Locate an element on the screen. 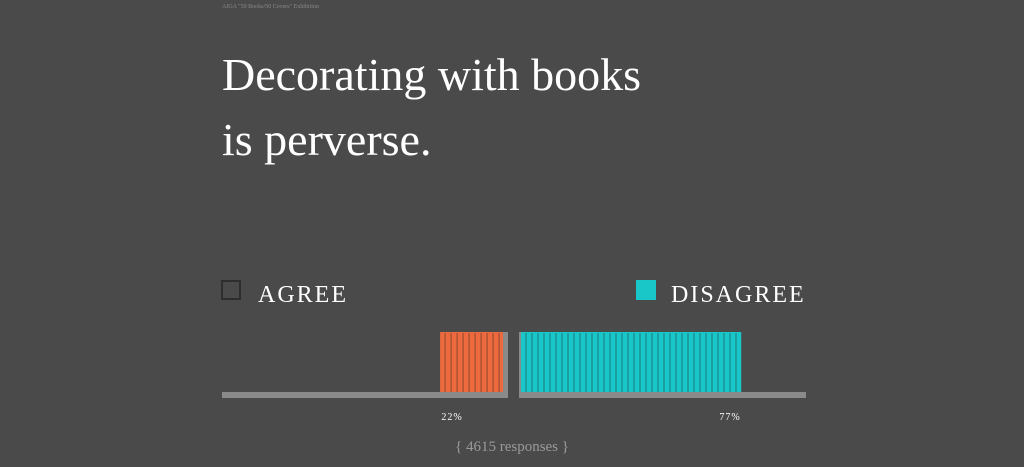 This screenshot has width=1024, height=467. legend-label: AGREE is located at coordinates (303, 295).